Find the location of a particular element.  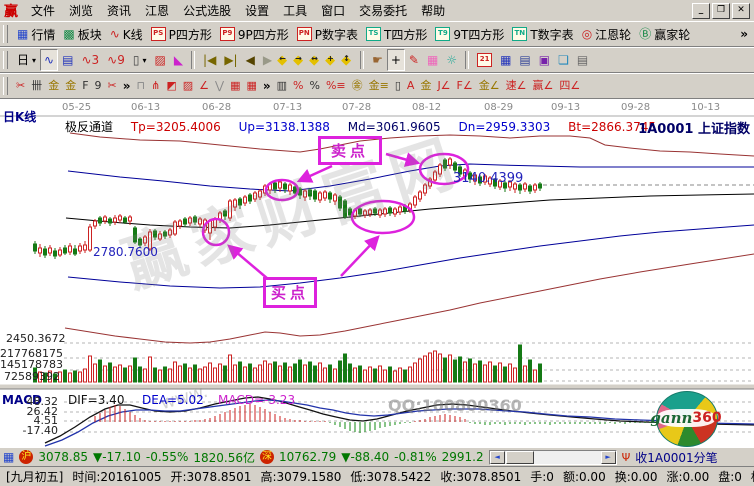

save-button: ▣ is located at coordinates (544, 60).